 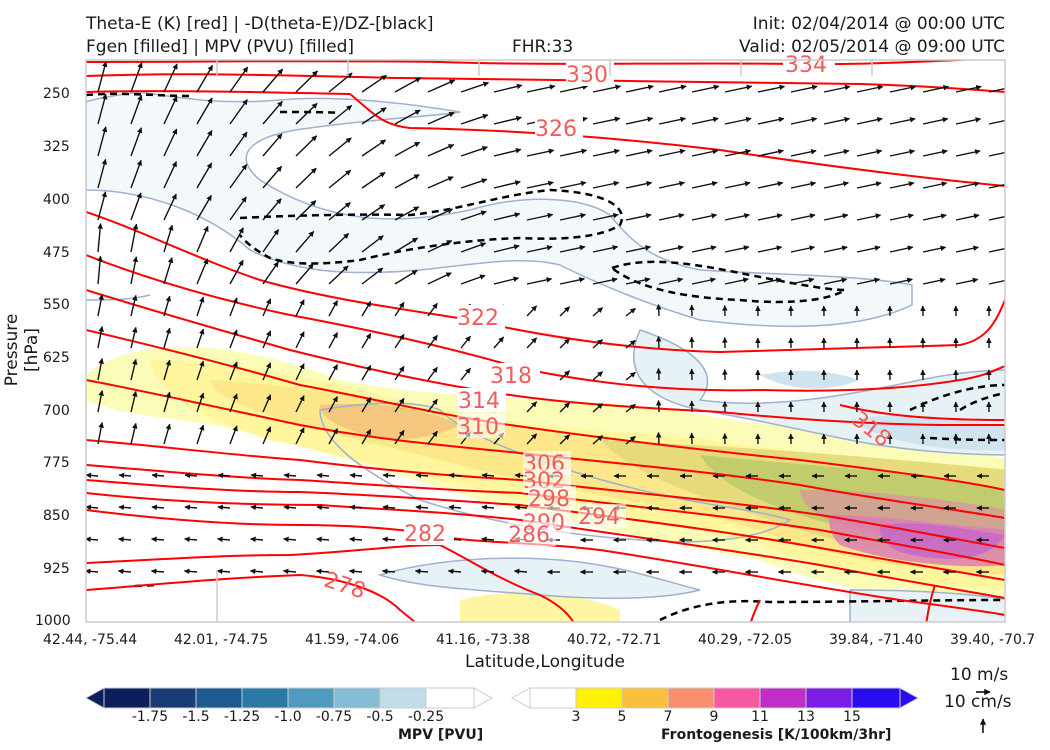 I want to click on fgen-colorbar-tick: 9, so click(x=714, y=717).